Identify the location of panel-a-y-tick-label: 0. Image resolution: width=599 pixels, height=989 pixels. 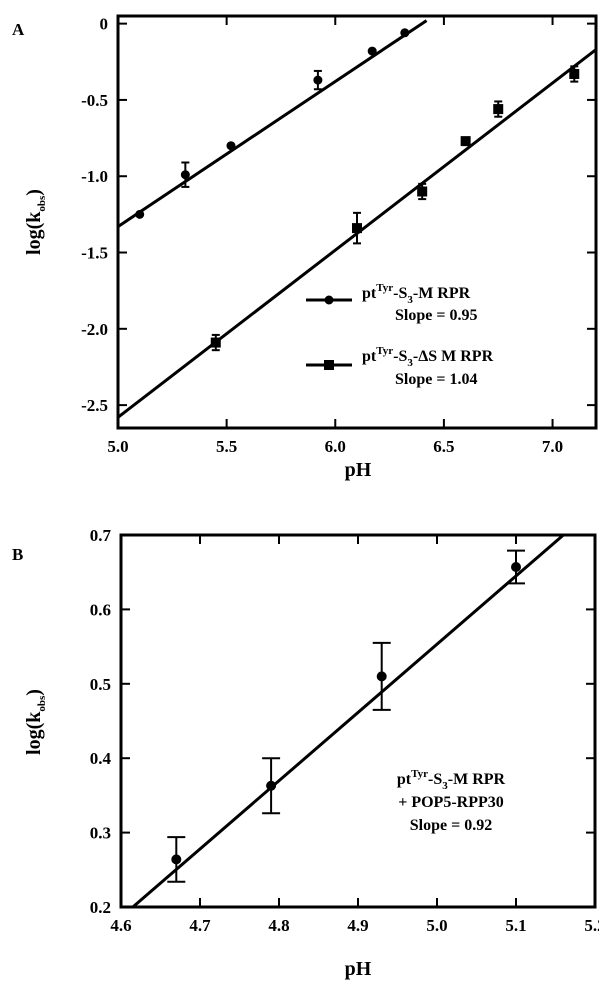
(104, 24).